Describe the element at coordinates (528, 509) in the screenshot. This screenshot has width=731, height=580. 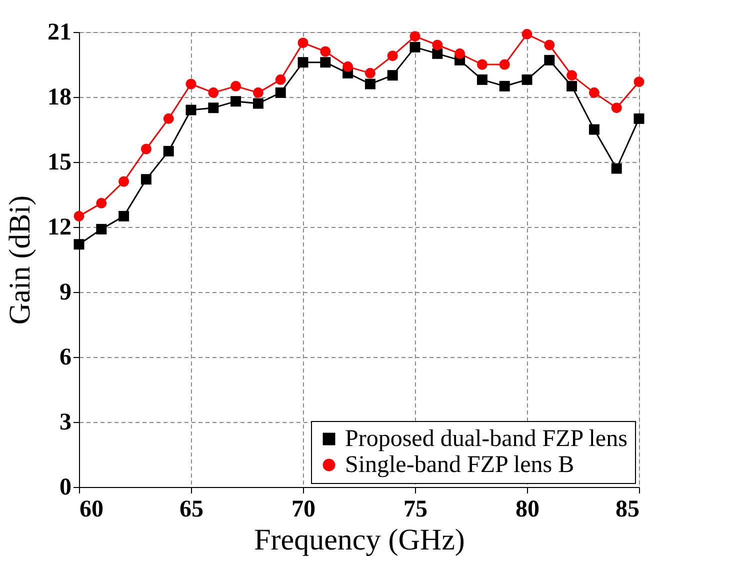
I see `x-tick-label: 80` at that location.